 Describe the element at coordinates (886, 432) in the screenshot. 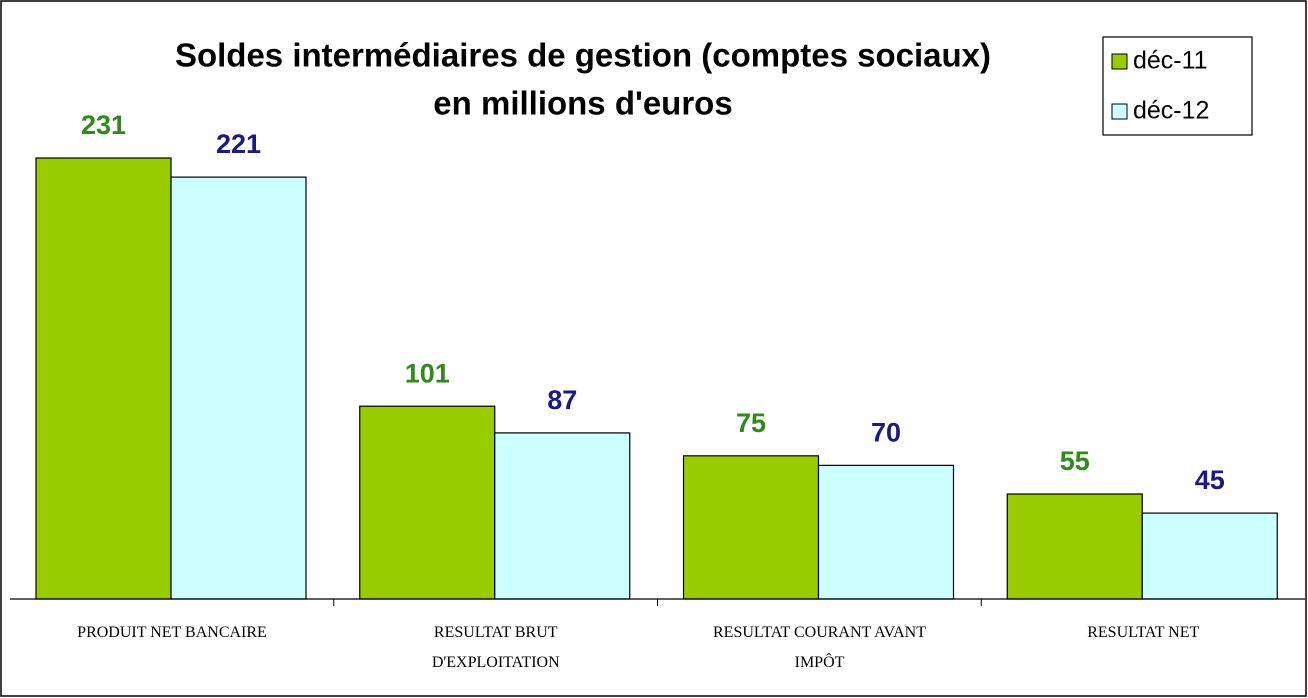

I see `data-label: 70` at that location.